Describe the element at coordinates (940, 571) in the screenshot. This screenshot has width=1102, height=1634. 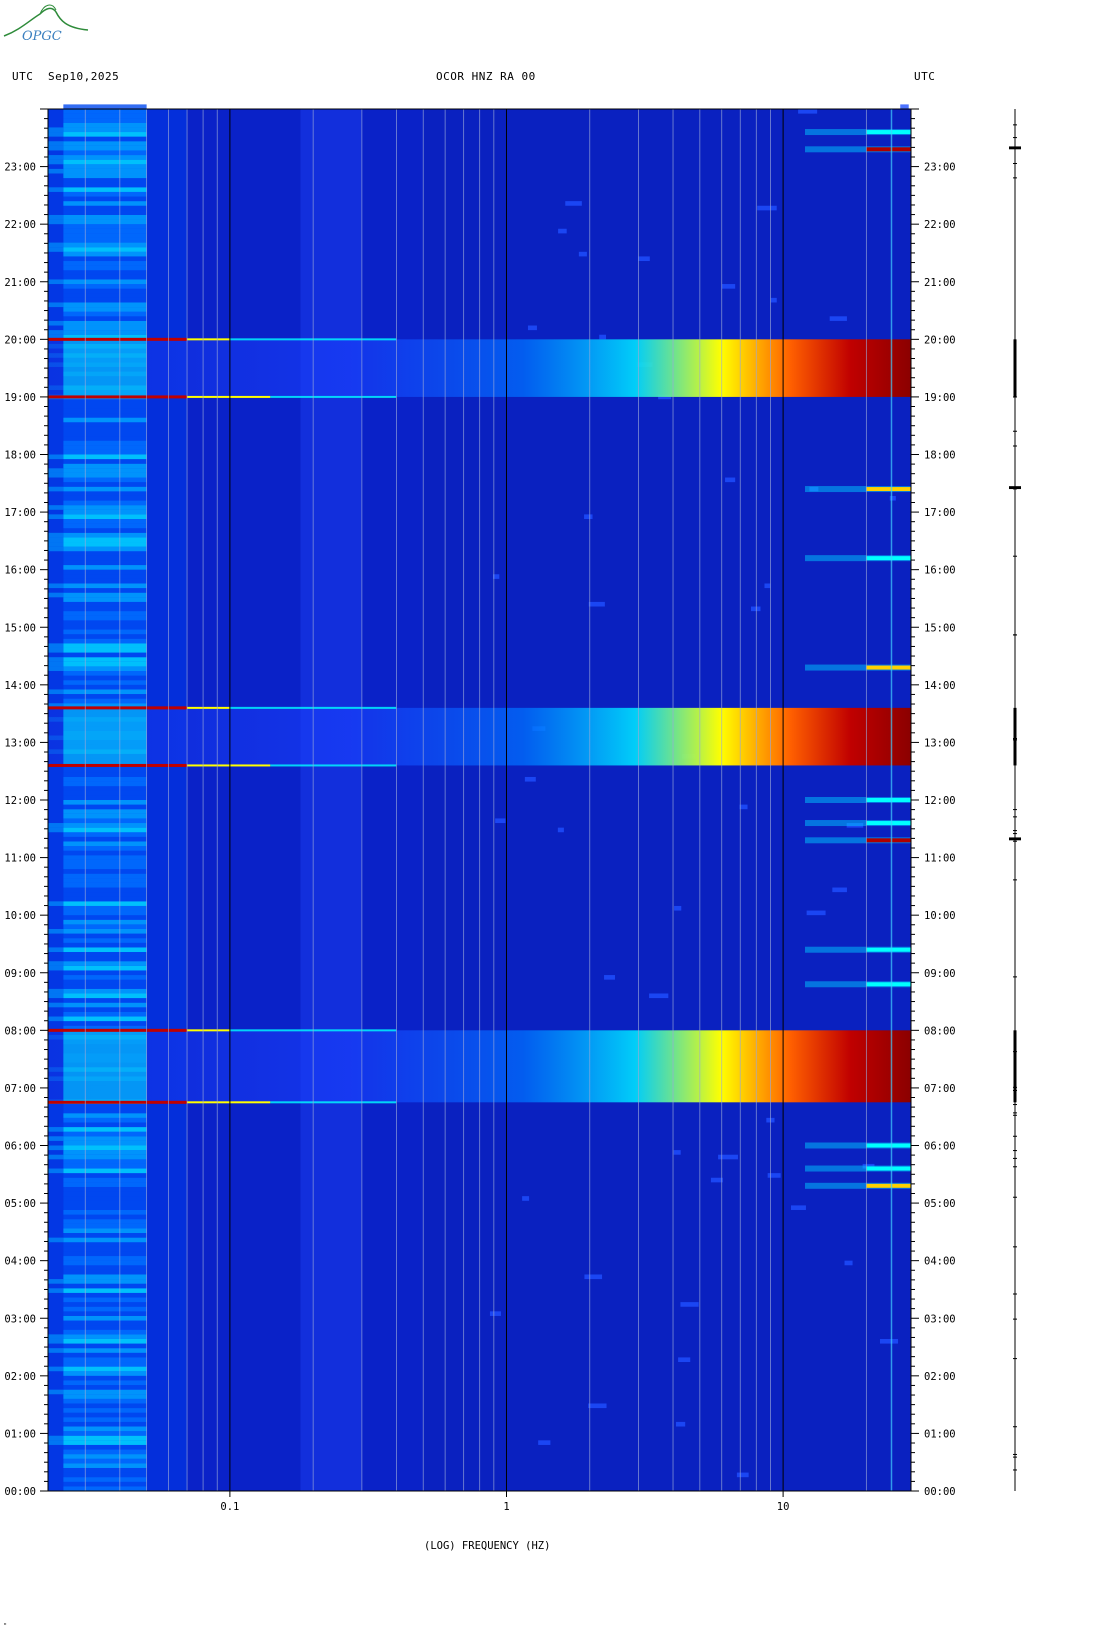
I see `time-label-right: 16:00` at that location.